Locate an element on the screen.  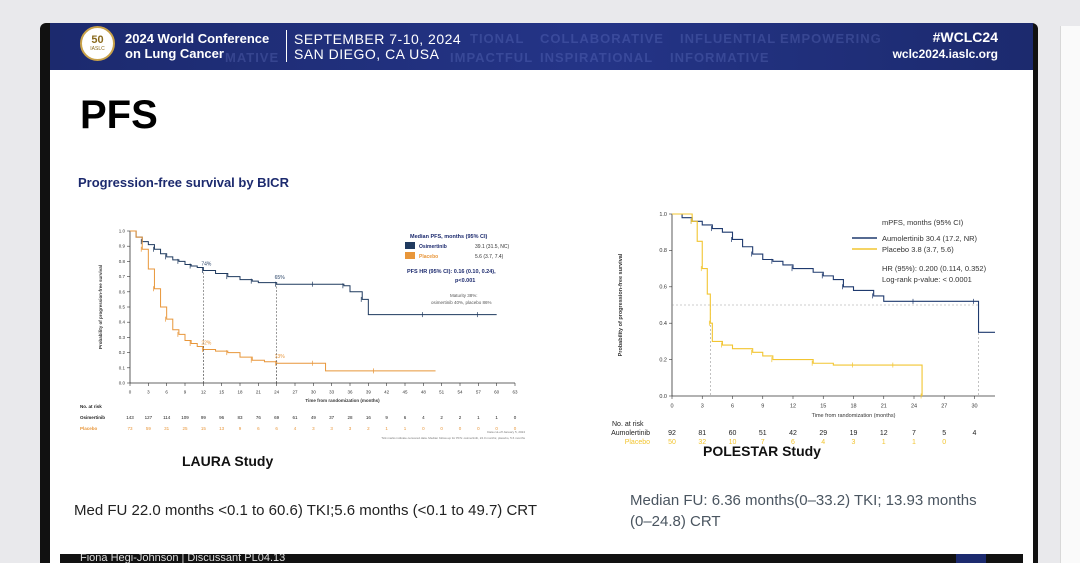
laura-at-risk-value: 9 is located at coordinates (240, 428).